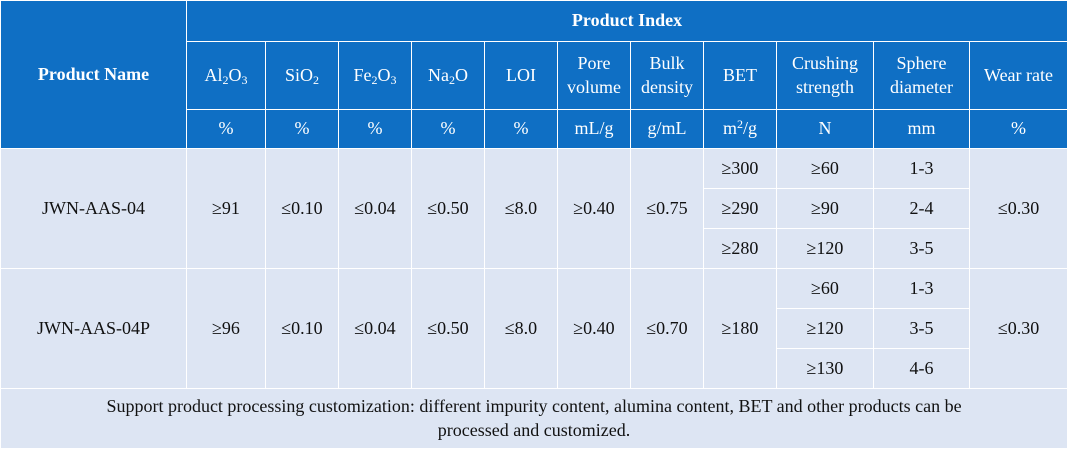  I want to click on column-header-sio2: SiO2, so click(302, 75).